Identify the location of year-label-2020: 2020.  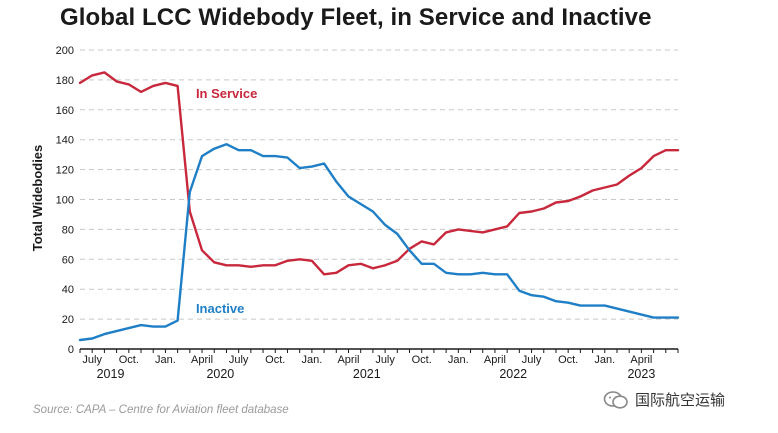
(220, 374).